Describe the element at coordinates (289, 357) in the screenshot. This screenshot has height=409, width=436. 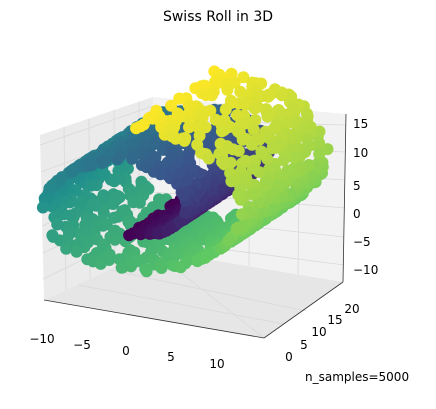
I see `y-tick-label: 0` at that location.